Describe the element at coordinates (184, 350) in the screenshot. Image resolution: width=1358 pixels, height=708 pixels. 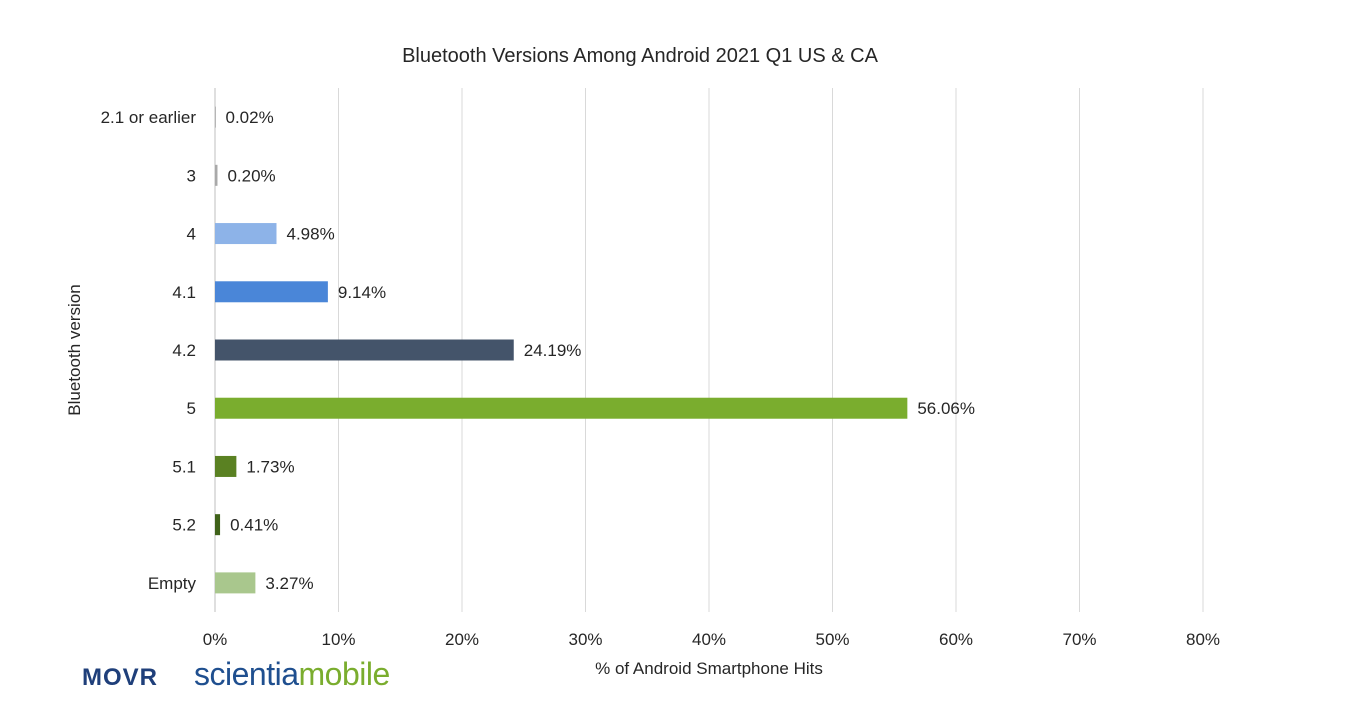
I see `category-label: 4.2` at that location.